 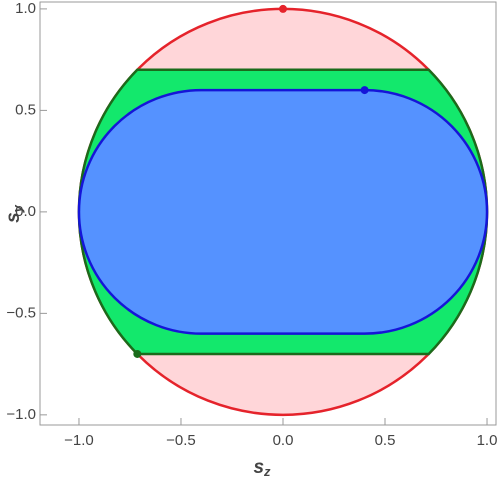 I want to click on y-label-base: s, so click(x=13, y=217).